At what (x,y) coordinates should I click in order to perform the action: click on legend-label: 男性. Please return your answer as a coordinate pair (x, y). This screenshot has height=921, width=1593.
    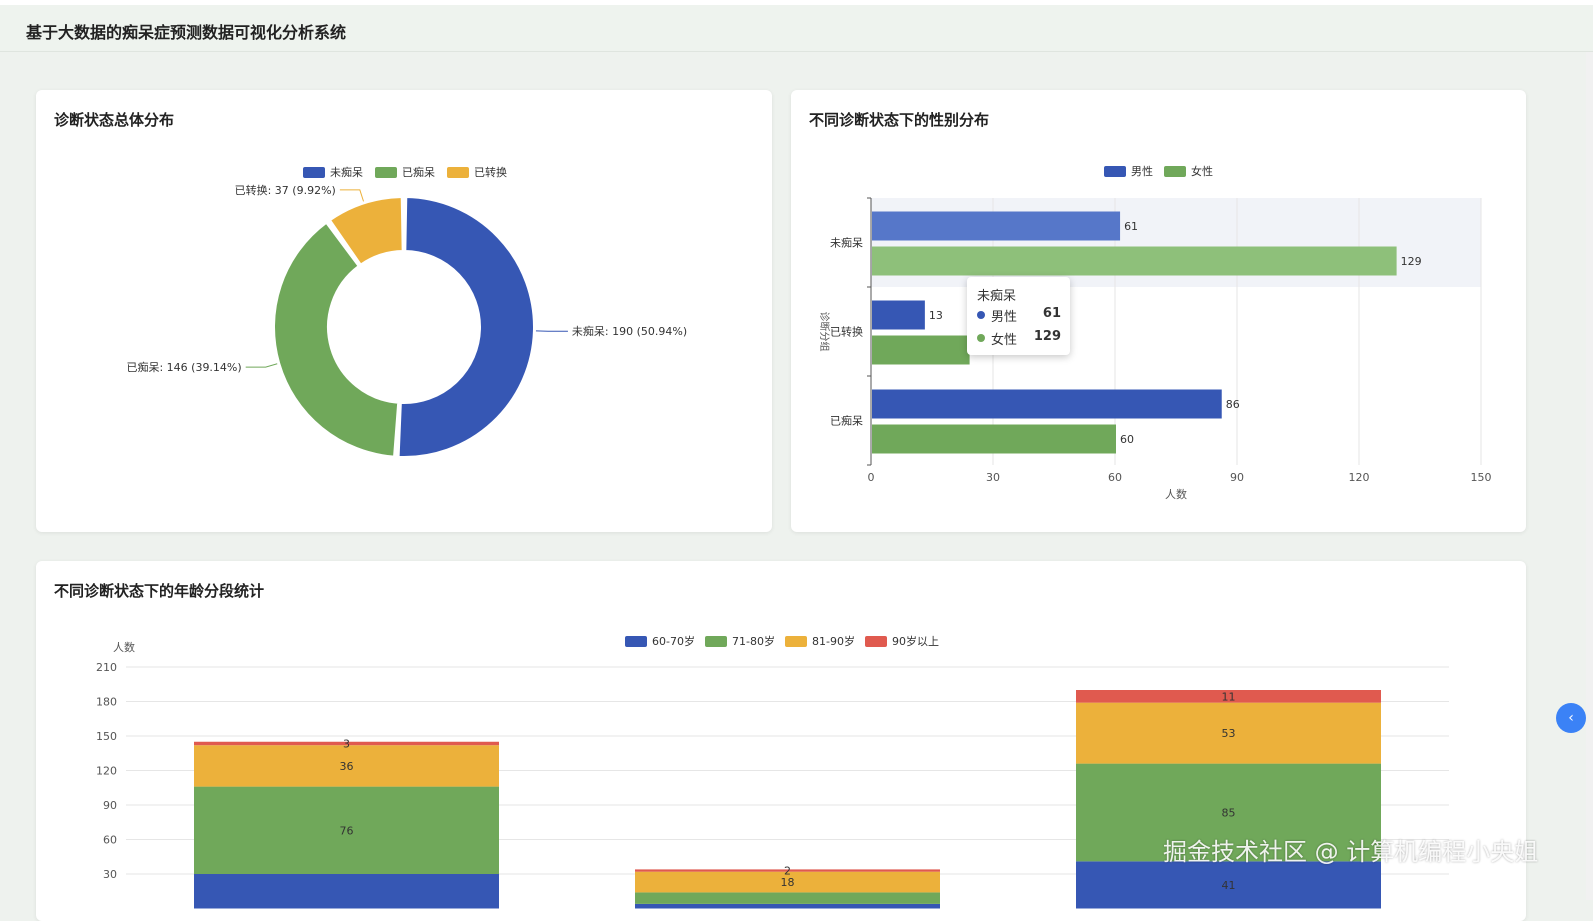
    Looking at the image, I should click on (1142, 171).